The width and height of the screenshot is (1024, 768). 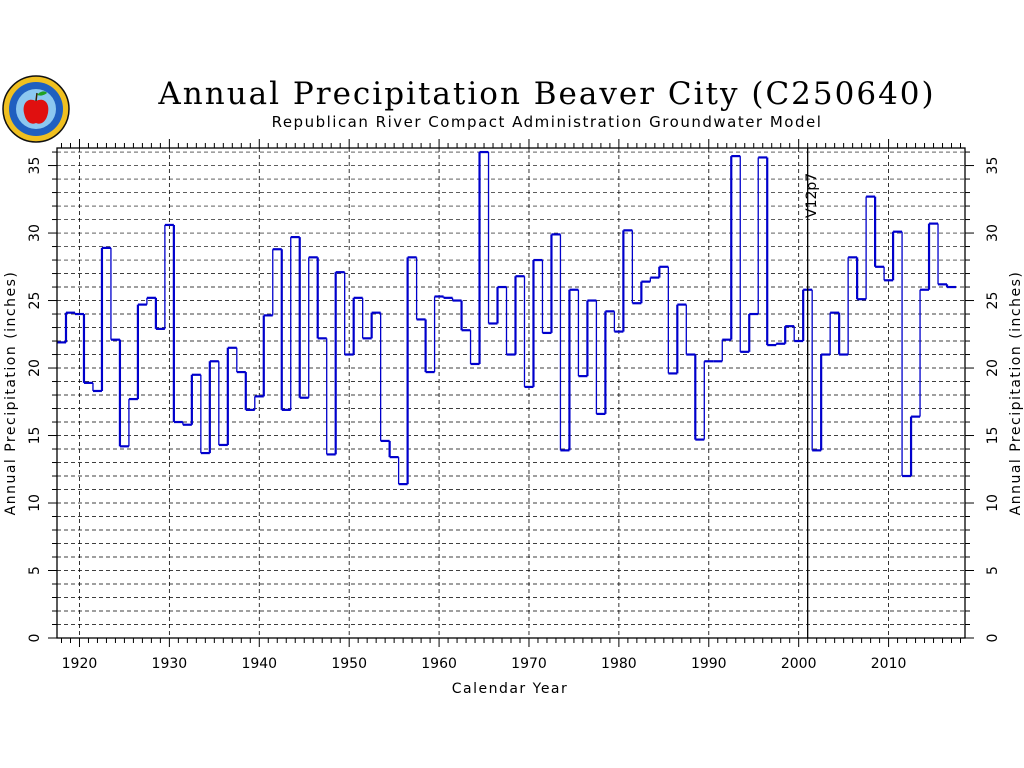 What do you see at coordinates (35, 233) in the screenshot?
I see `y-tick-label-left: 30` at bounding box center [35, 233].